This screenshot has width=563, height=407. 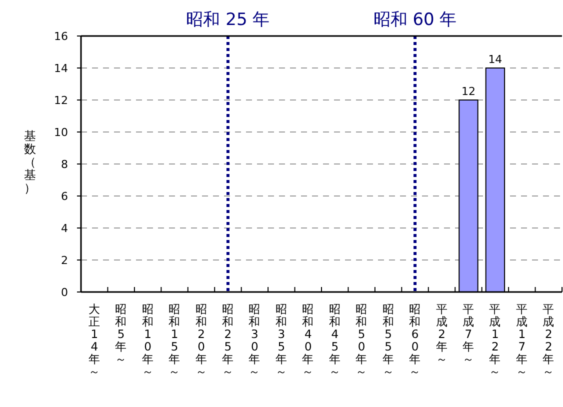 I want to click on x-tick-label: 昭和55年～, so click(x=388, y=340).